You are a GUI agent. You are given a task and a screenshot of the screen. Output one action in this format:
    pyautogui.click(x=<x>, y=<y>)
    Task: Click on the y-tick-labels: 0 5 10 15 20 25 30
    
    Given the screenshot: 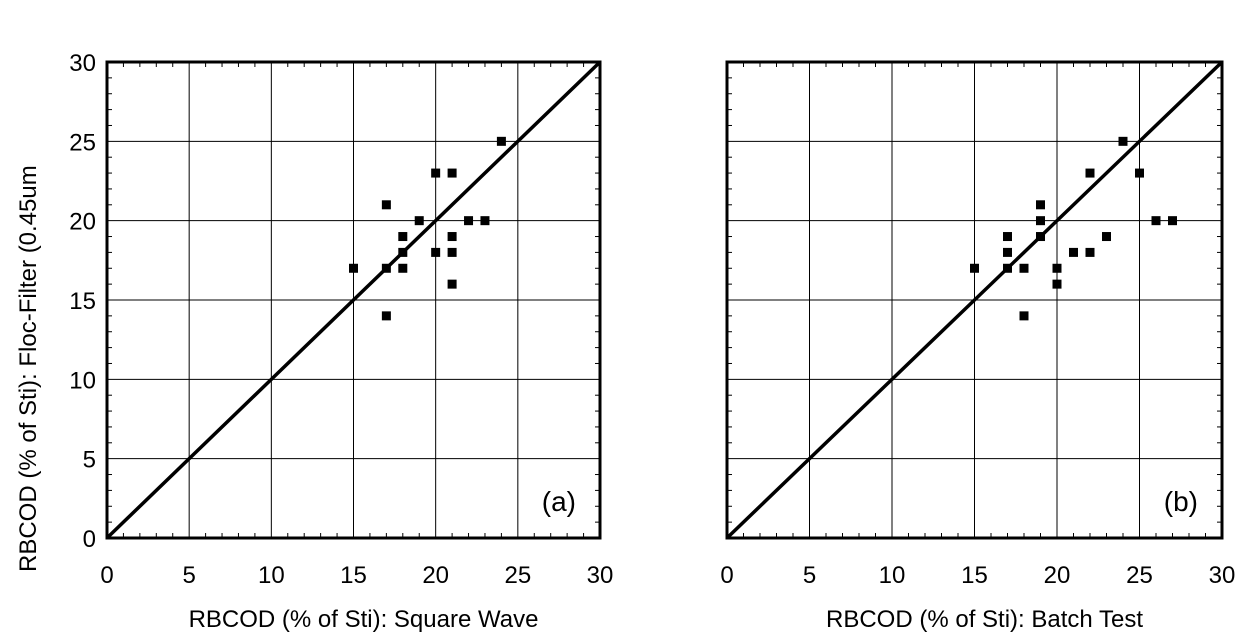 What is the action you would take?
    pyautogui.click(x=82, y=301)
    